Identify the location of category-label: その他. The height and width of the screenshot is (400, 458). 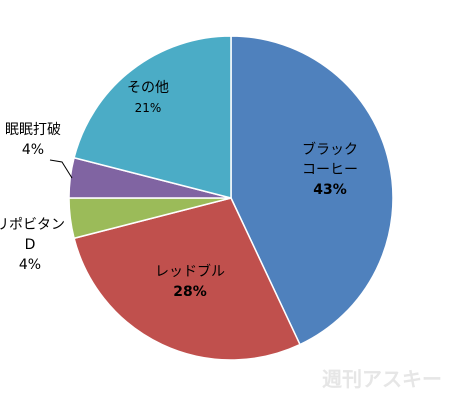
(148, 88).